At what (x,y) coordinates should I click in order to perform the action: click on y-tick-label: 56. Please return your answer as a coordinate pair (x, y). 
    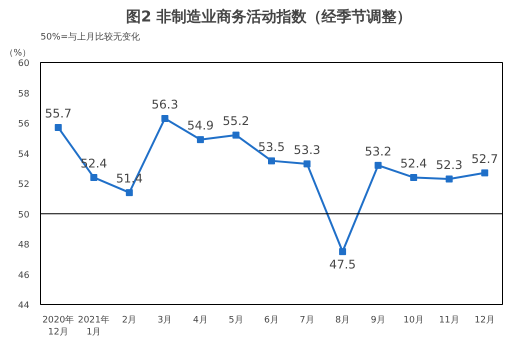
    Looking at the image, I should click on (24, 125).